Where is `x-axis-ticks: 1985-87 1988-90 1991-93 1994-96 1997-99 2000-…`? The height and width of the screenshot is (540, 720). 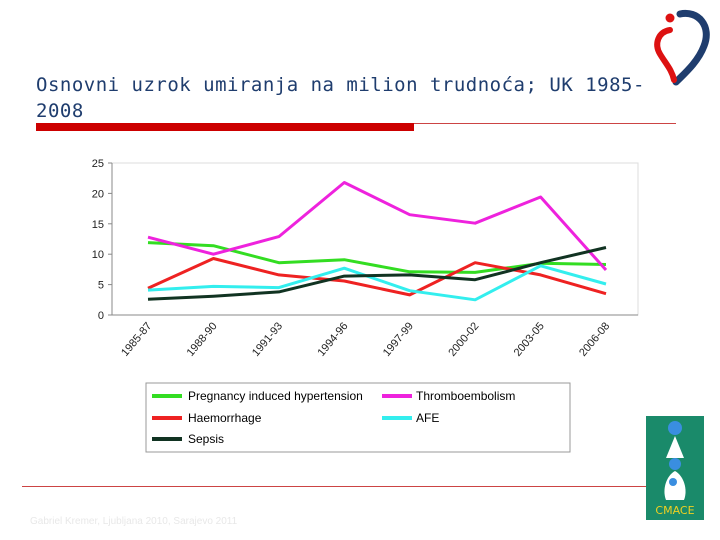 x-axis-ticks: 1985-87 1988-90 1991-93 1994-96 1997-99 2000-… is located at coordinates (365, 339).